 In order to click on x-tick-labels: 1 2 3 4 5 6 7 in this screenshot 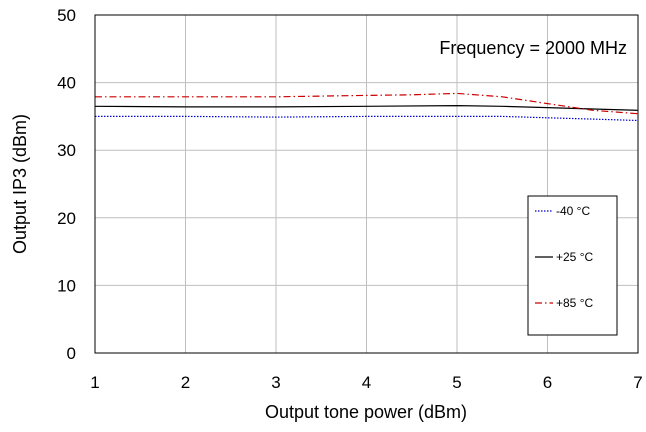, I will do `click(366, 382)`.